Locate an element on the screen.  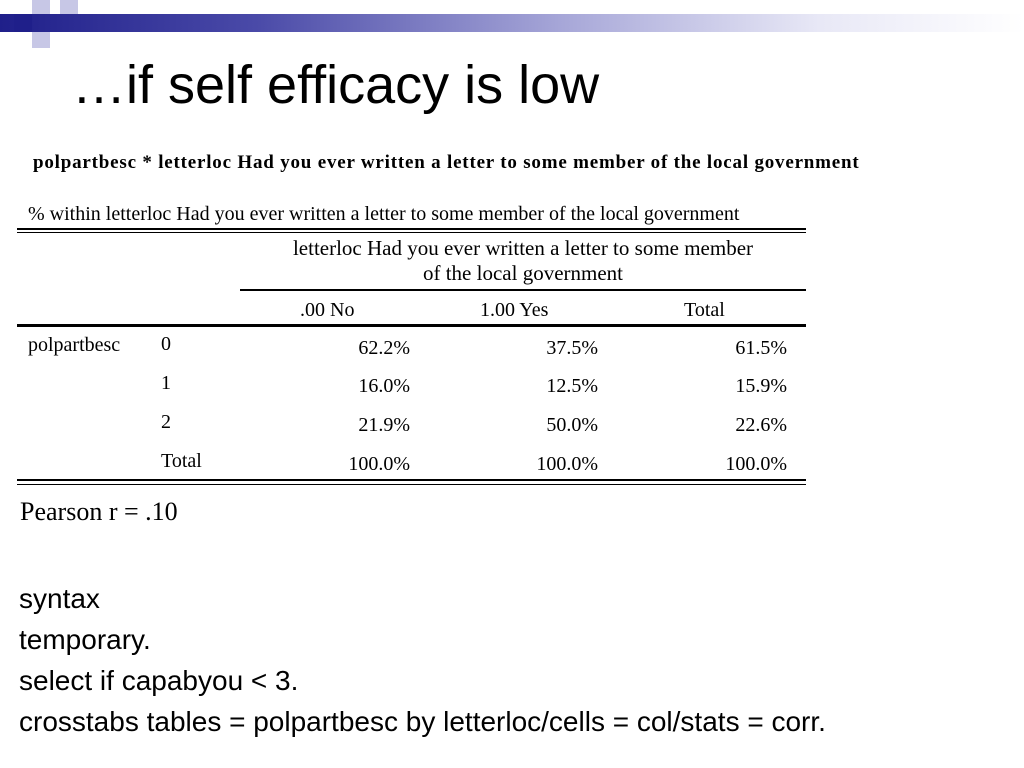
row-label: 1 is located at coordinates (166, 383).